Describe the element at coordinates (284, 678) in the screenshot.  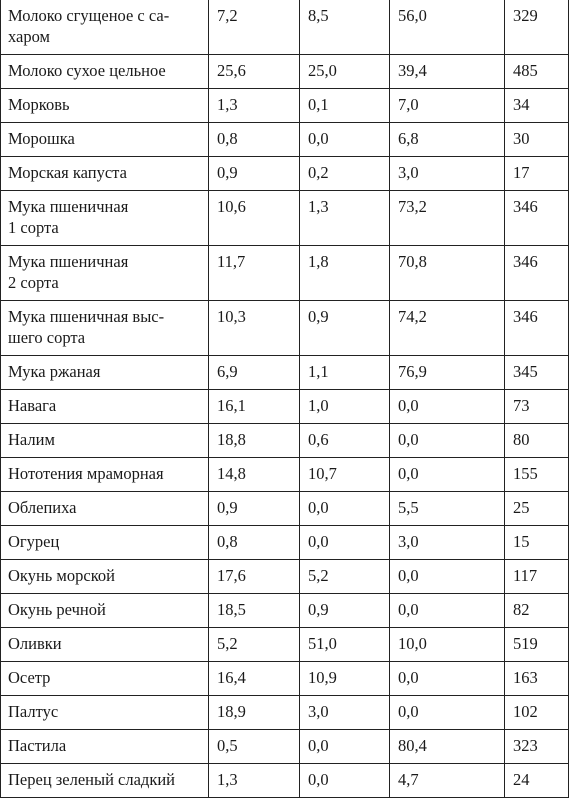
I see `table-row: Осетр 16,4 10,9 0,0 163` at that location.